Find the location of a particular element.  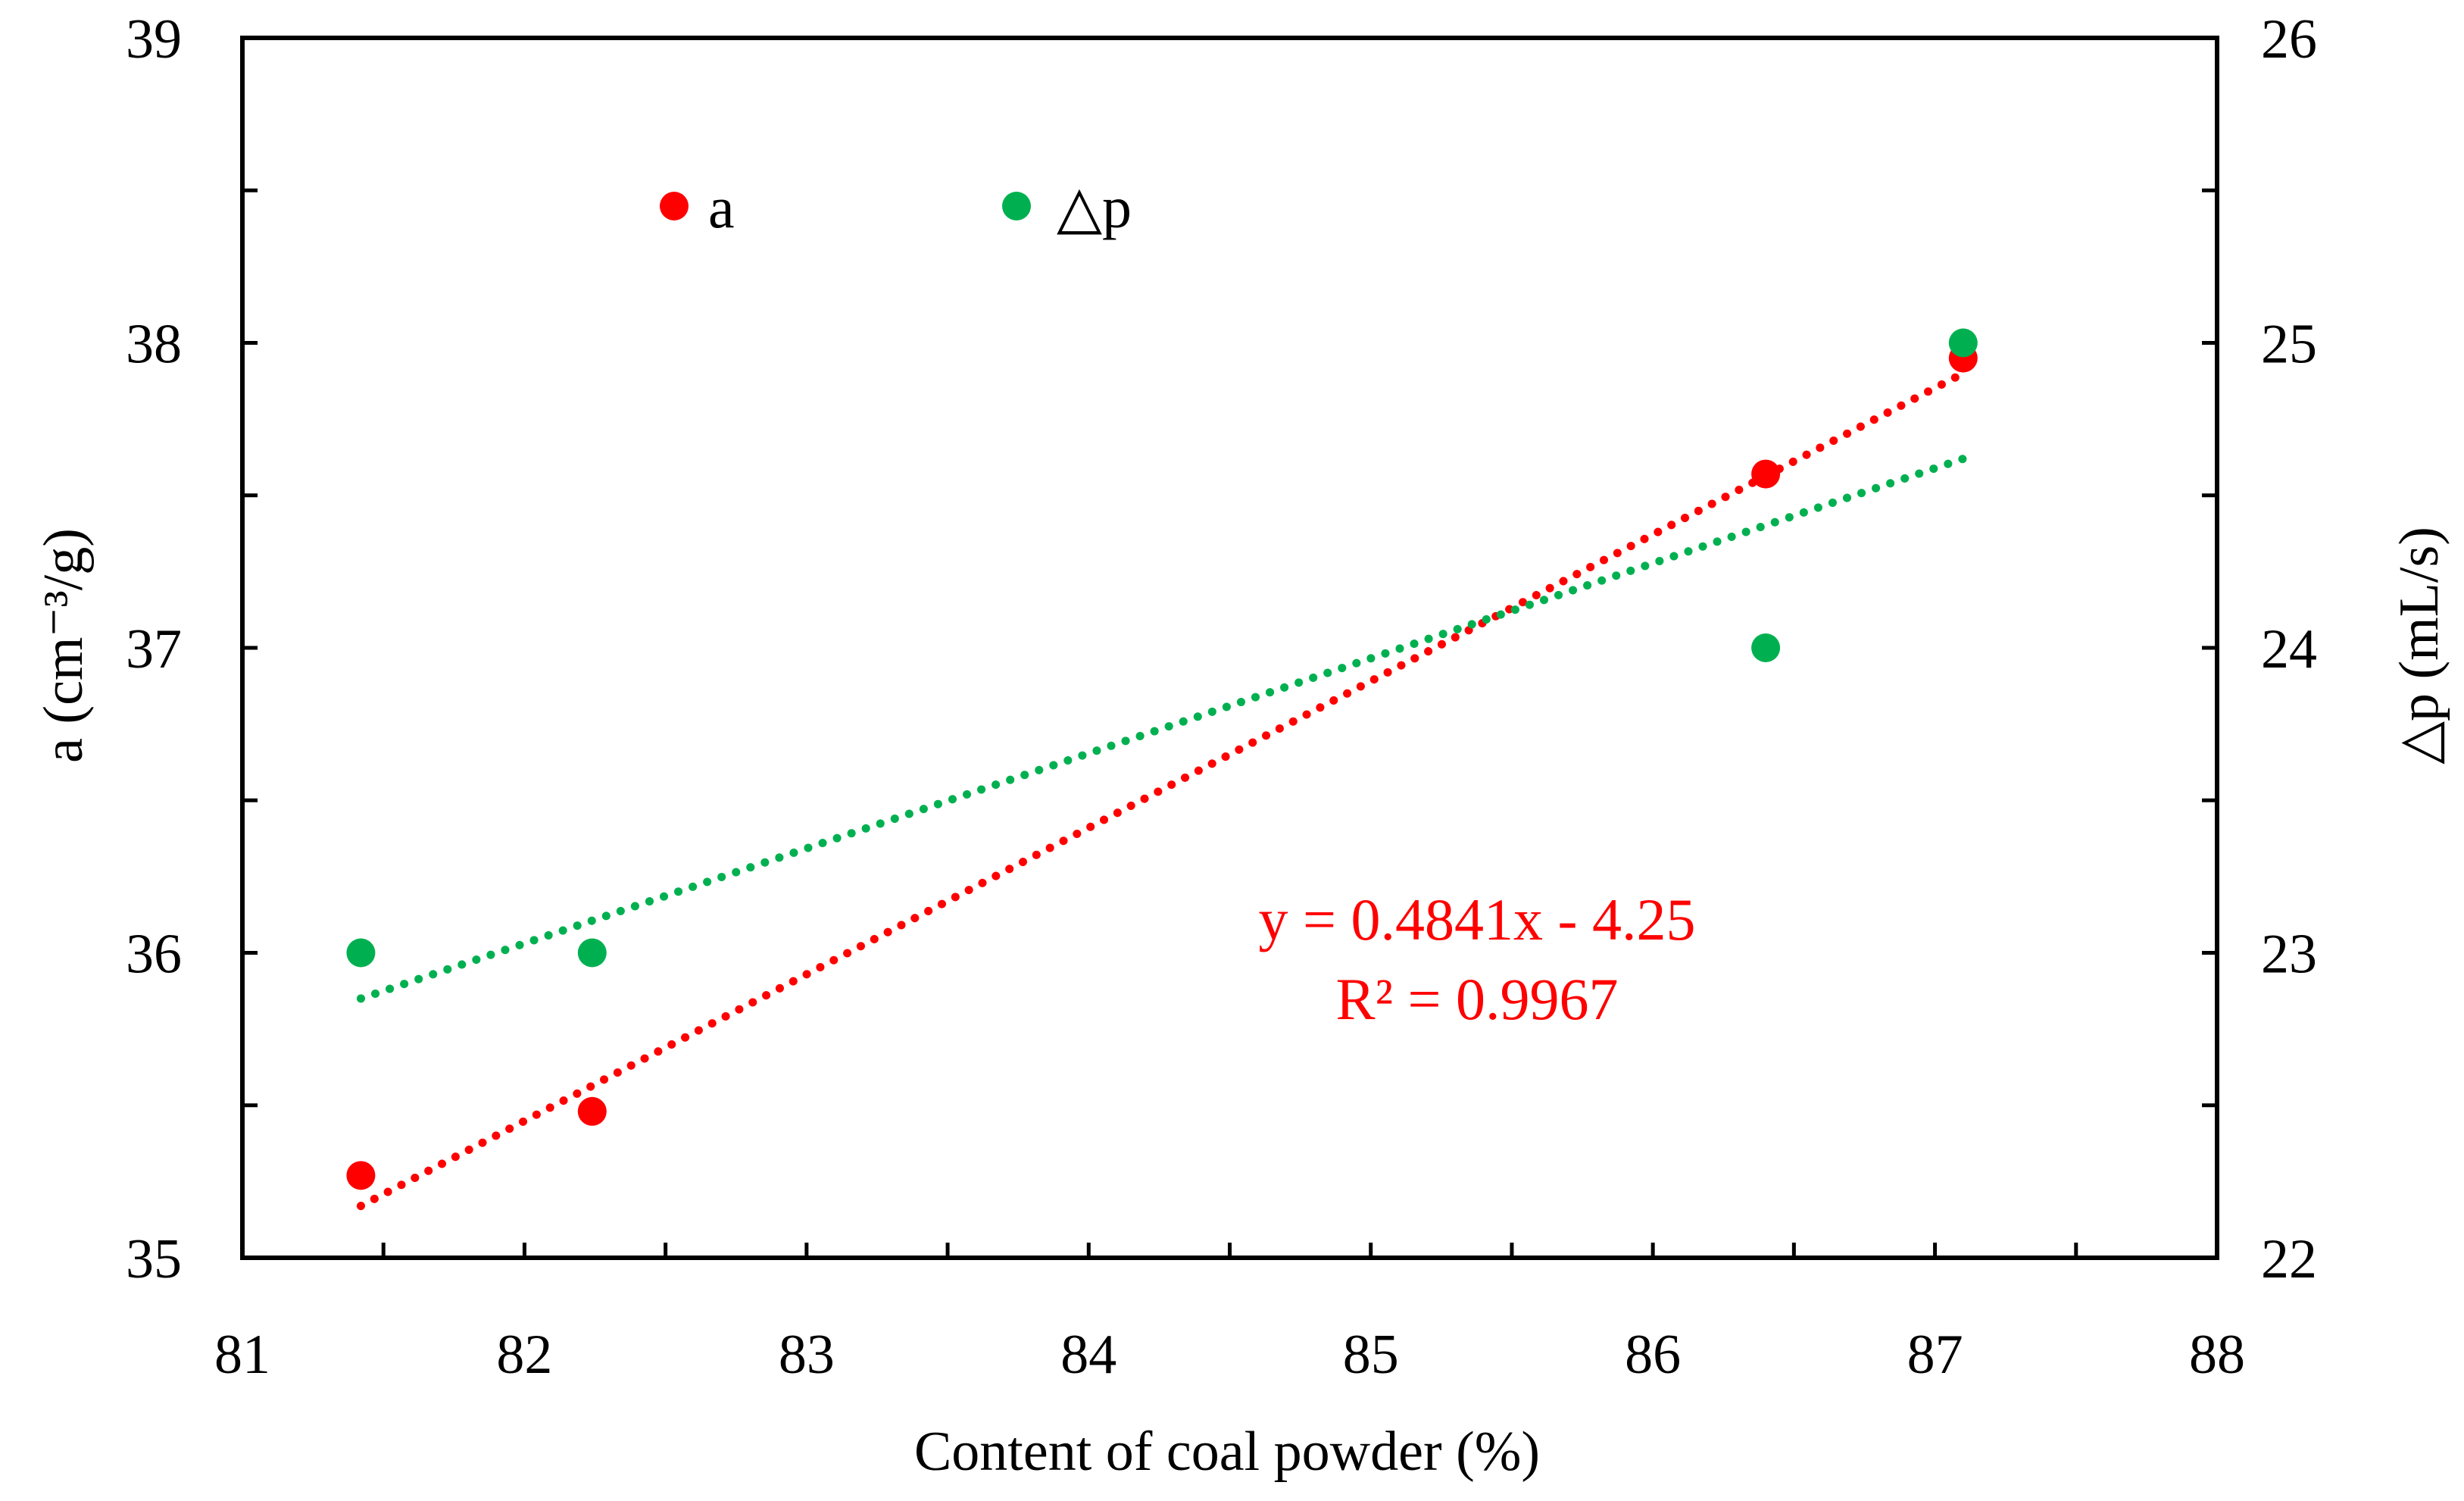

y-left-tick-label: 38 is located at coordinates (154, 345).